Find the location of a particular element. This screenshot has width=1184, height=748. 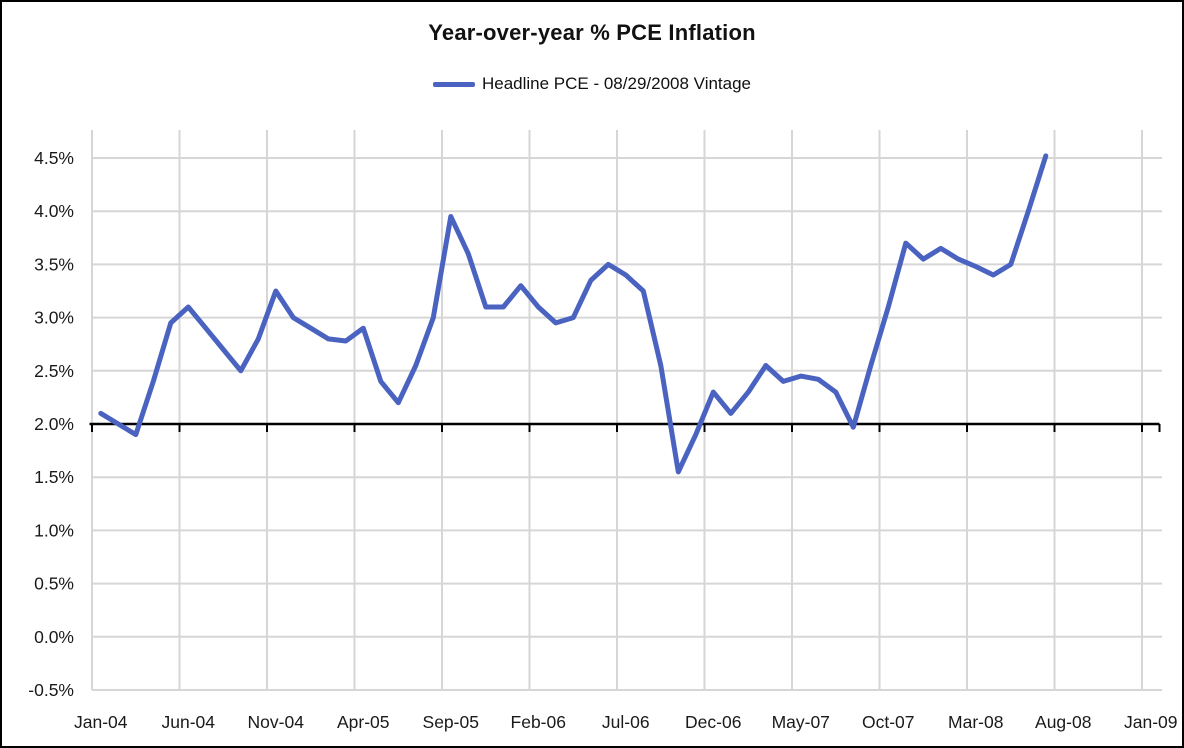

x-axis-tick-label: Mar-08 is located at coordinates (975, 722).